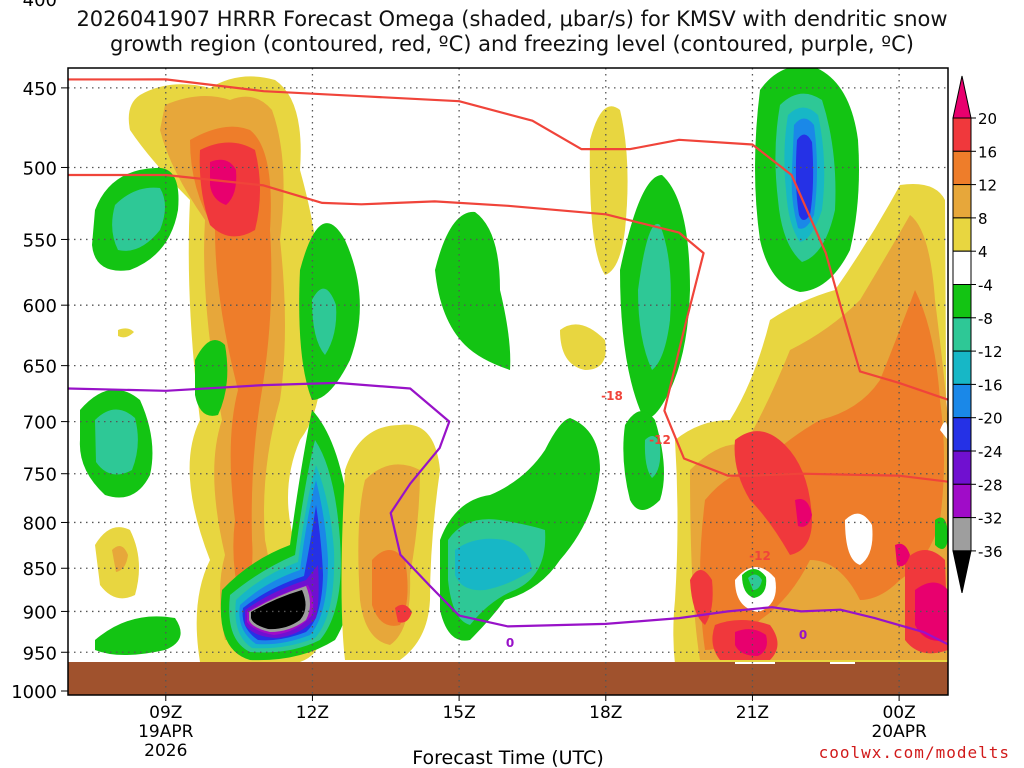  What do you see at coordinates (40, 240) in the screenshot?
I see `y-tick-label: 550` at bounding box center [40, 240].